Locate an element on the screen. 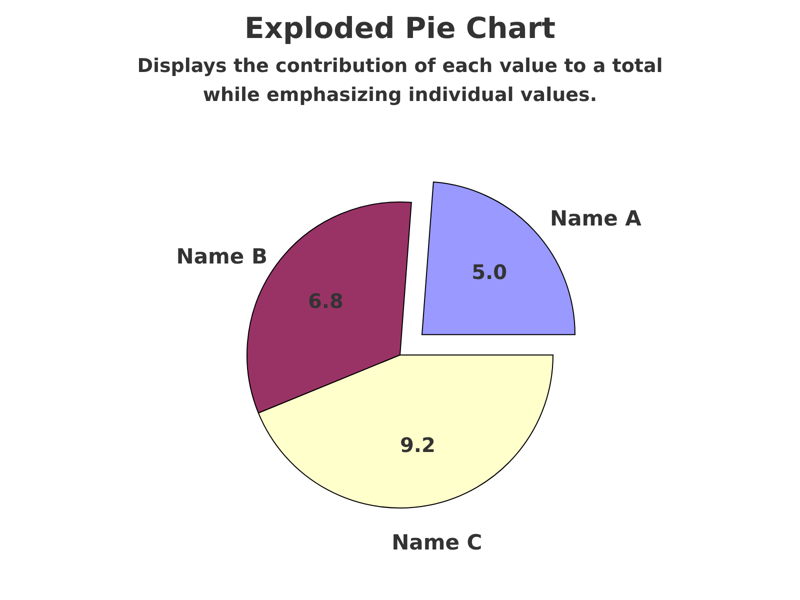  slice-label: Name B is located at coordinates (222, 256).